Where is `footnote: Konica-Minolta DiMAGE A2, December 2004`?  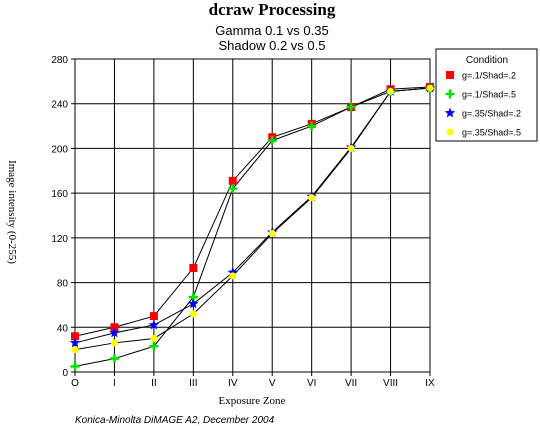
footnote: Konica-Minolta DiMAGE A2, December 2004 is located at coordinates (175, 420).